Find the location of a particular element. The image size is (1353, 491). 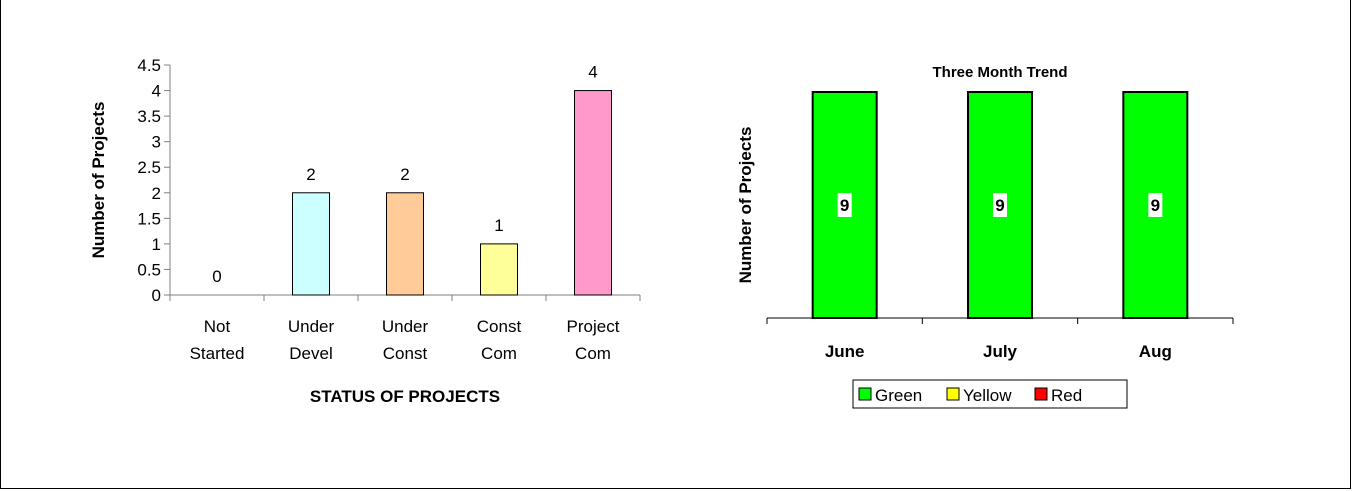

status-bars: 0 2 2 1 4 is located at coordinates (412, 179).